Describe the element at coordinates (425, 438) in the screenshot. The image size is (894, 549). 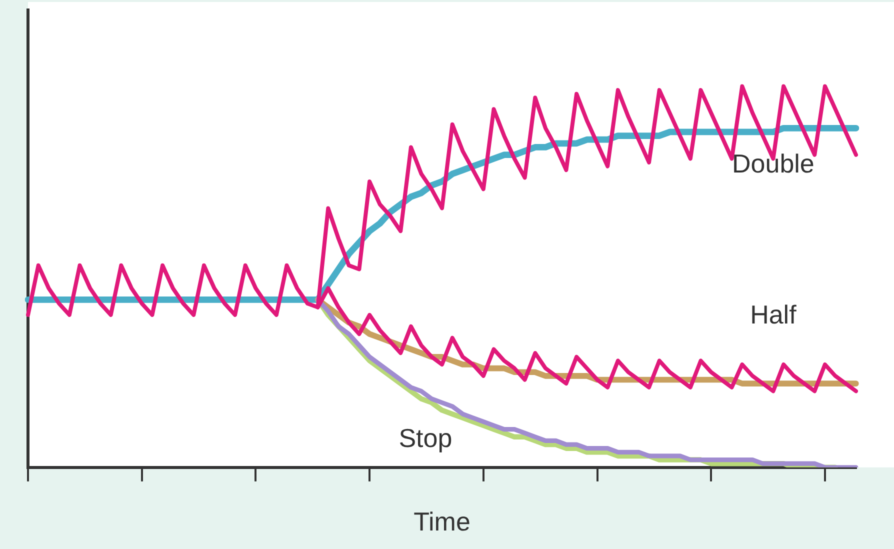
I see `annotation: Stop` at that location.